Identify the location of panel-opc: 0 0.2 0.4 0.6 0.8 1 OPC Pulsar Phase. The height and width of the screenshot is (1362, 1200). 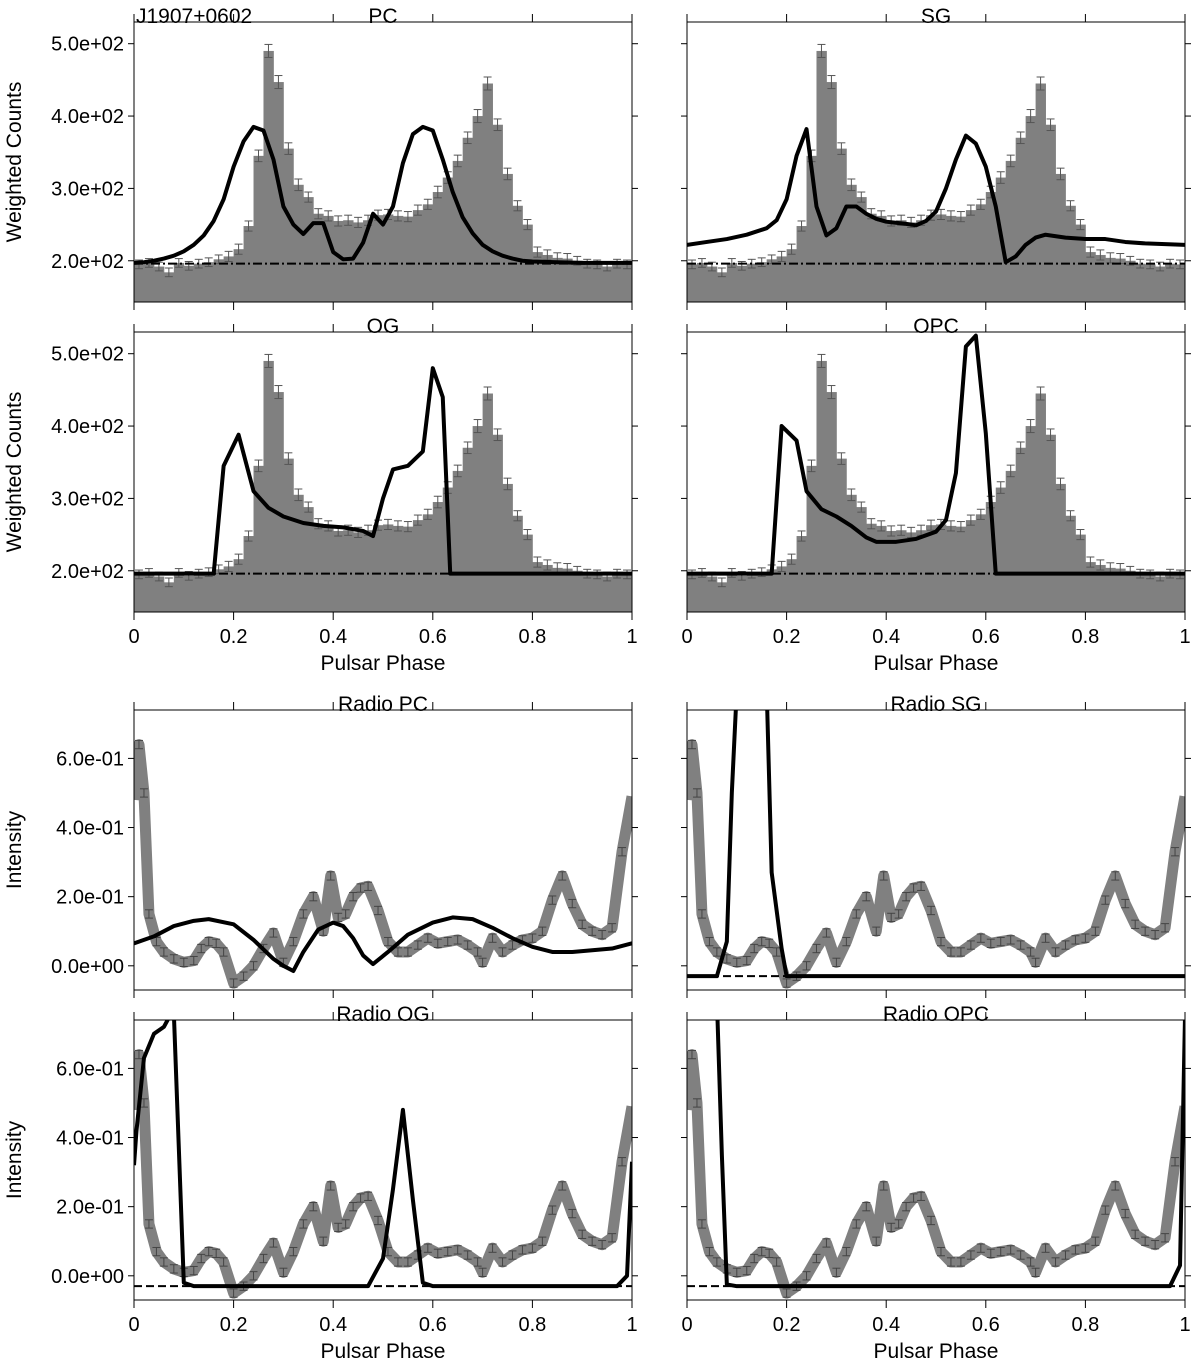
(936, 495).